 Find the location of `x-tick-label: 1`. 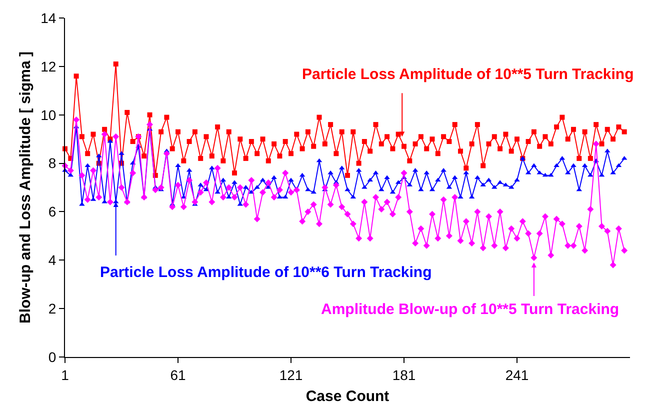

x-tick-label: 1 is located at coordinates (65, 374).